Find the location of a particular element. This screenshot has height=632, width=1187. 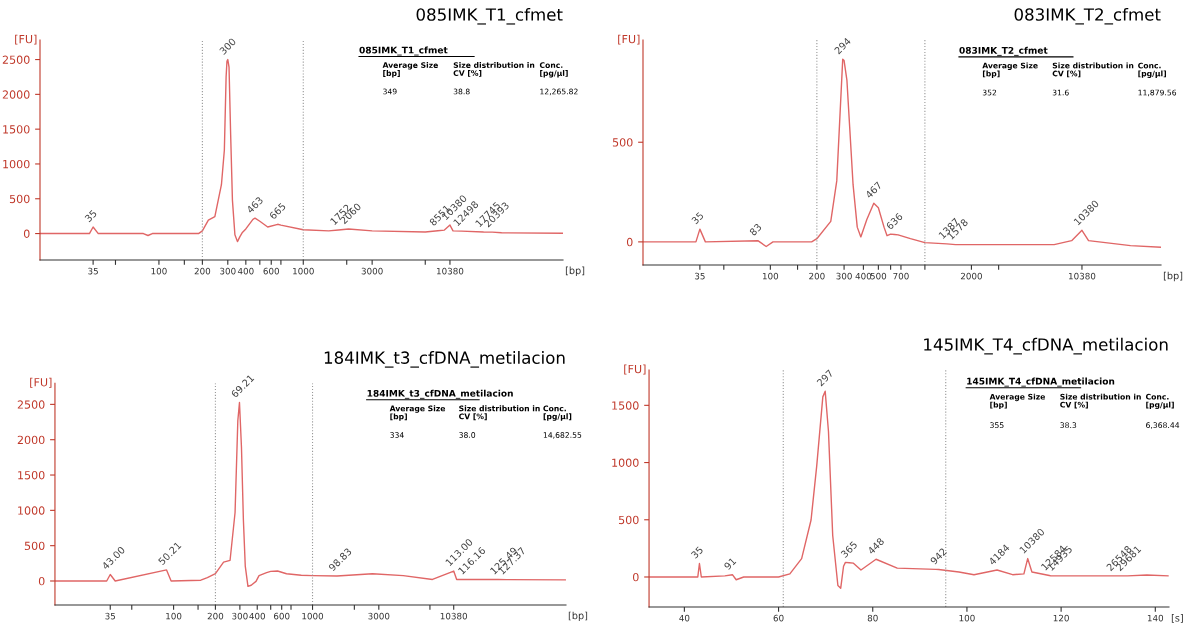

x-tick-label: 120 is located at coordinates (1061, 618).